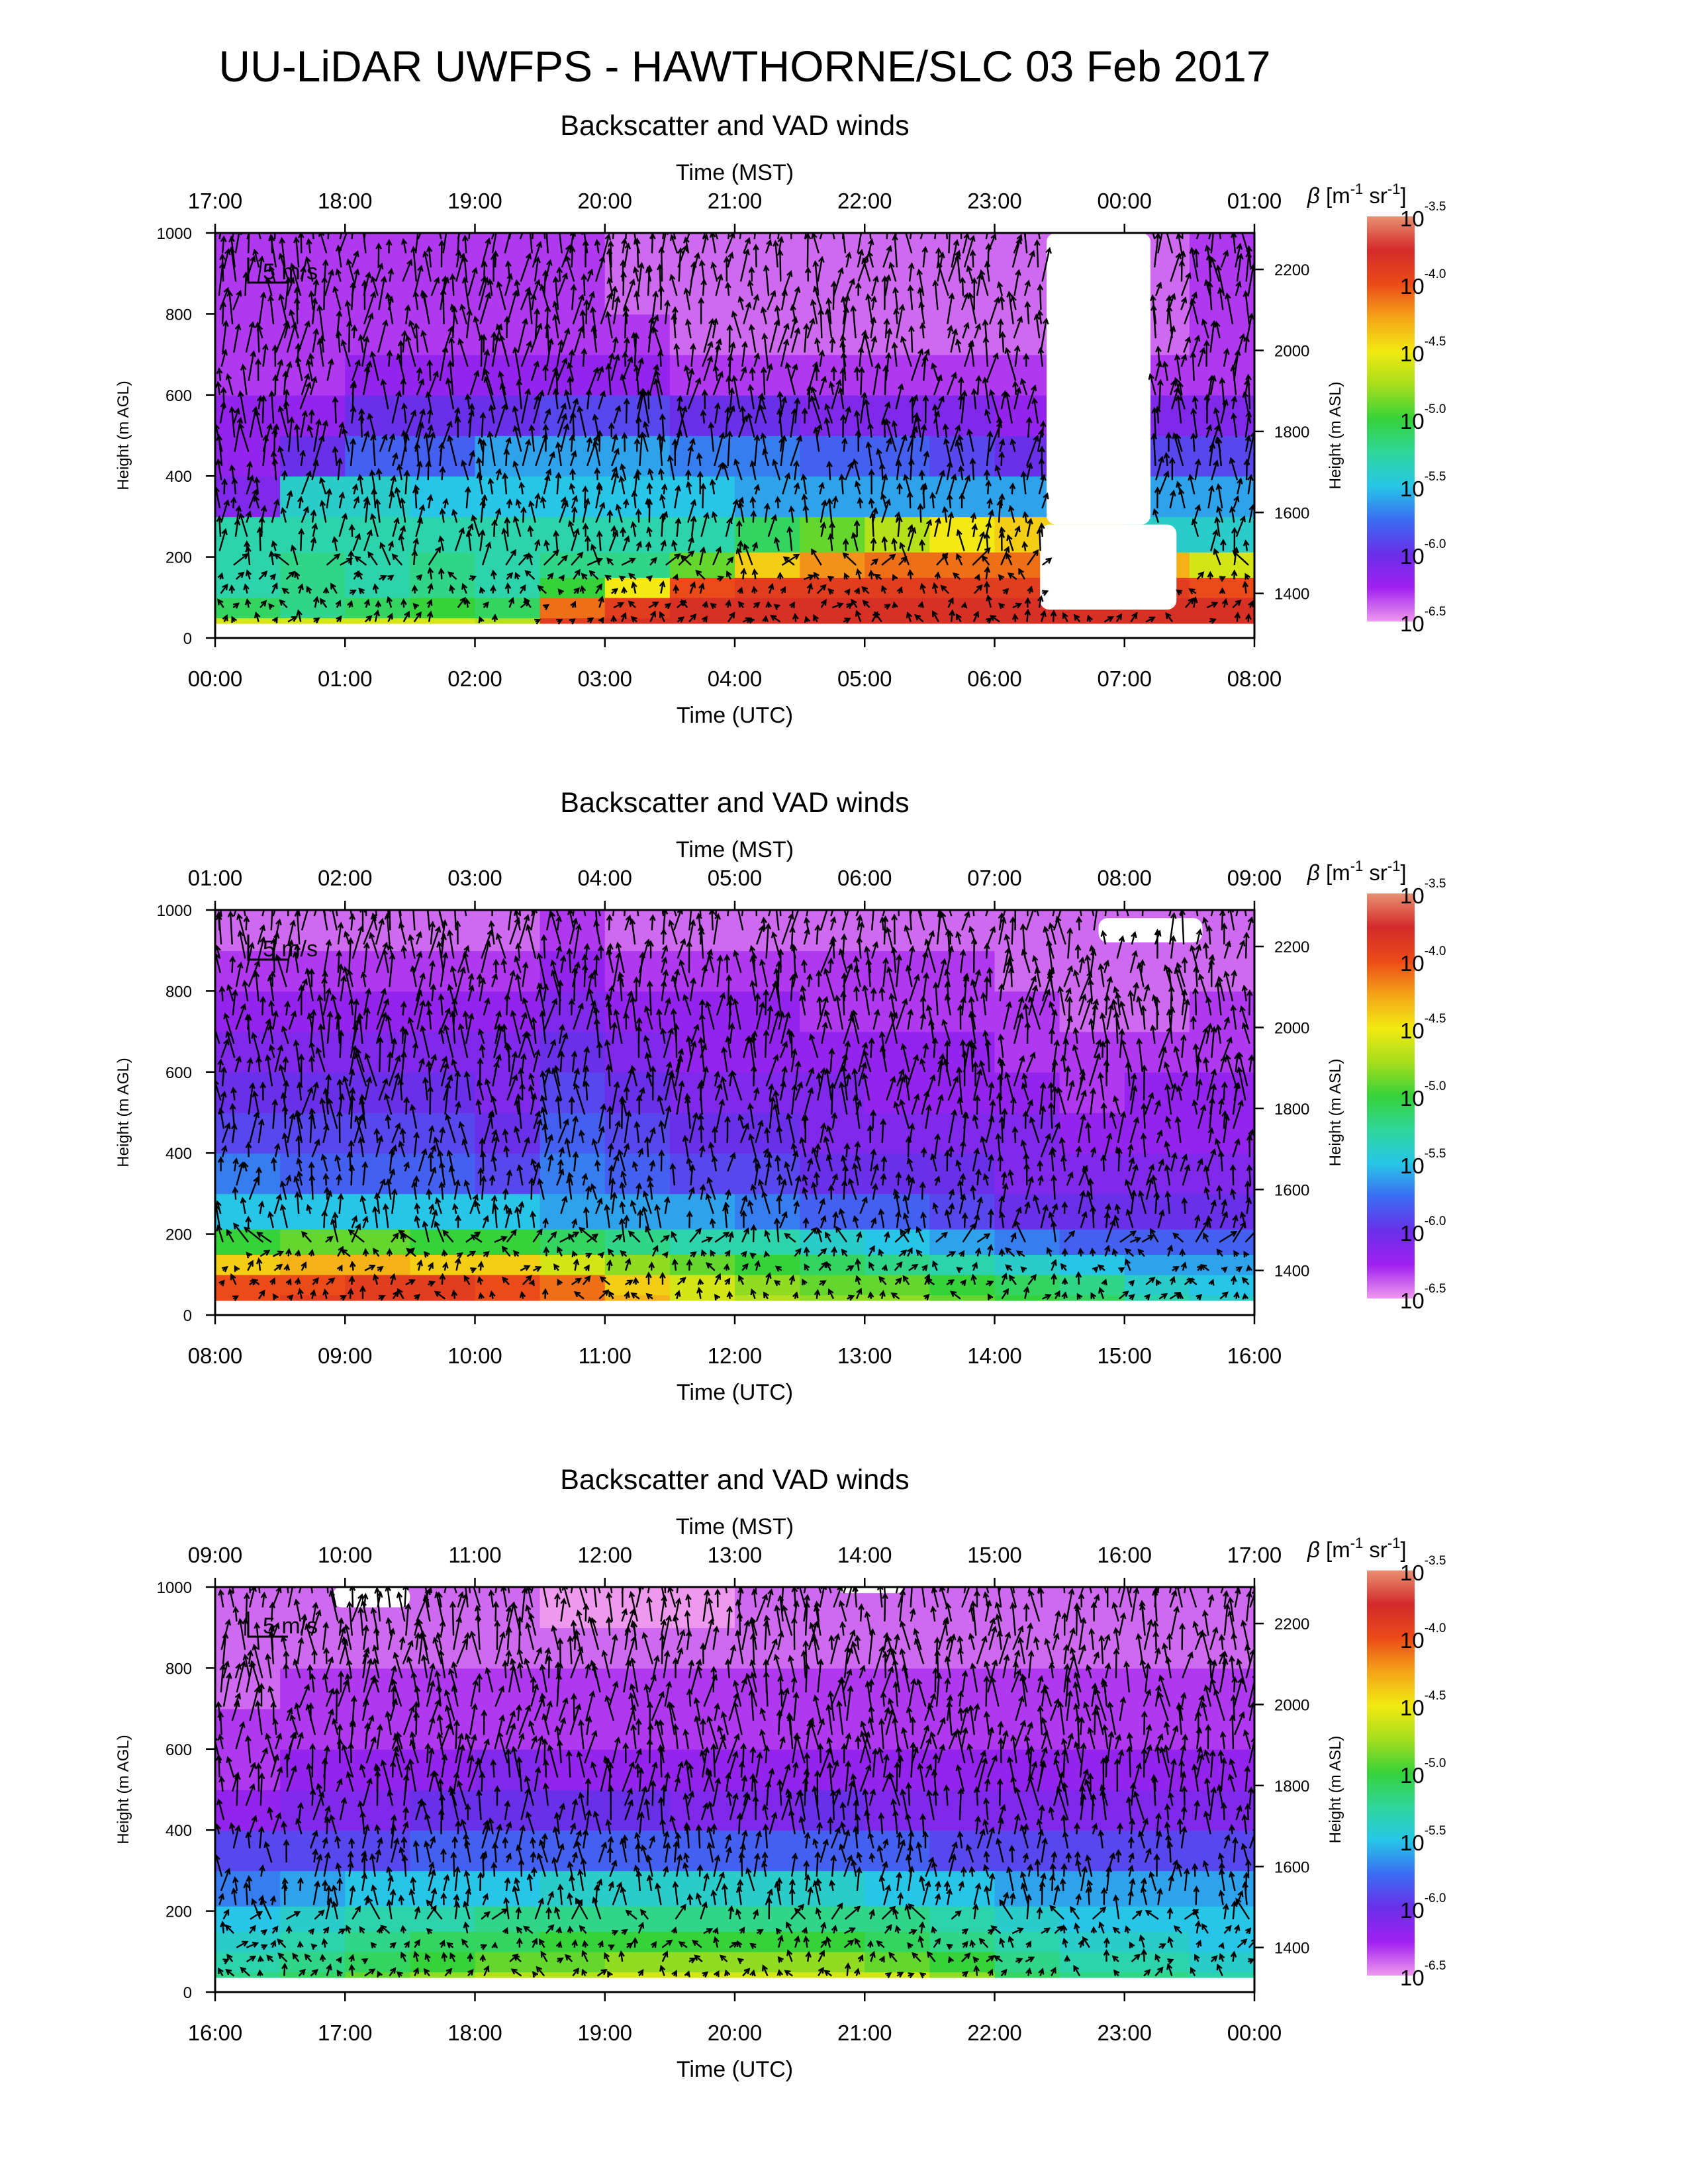 This screenshot has height=2184, width=1688. What do you see at coordinates (1291, 270) in the screenshot?
I see `y-right-tick-label: 2200` at bounding box center [1291, 270].